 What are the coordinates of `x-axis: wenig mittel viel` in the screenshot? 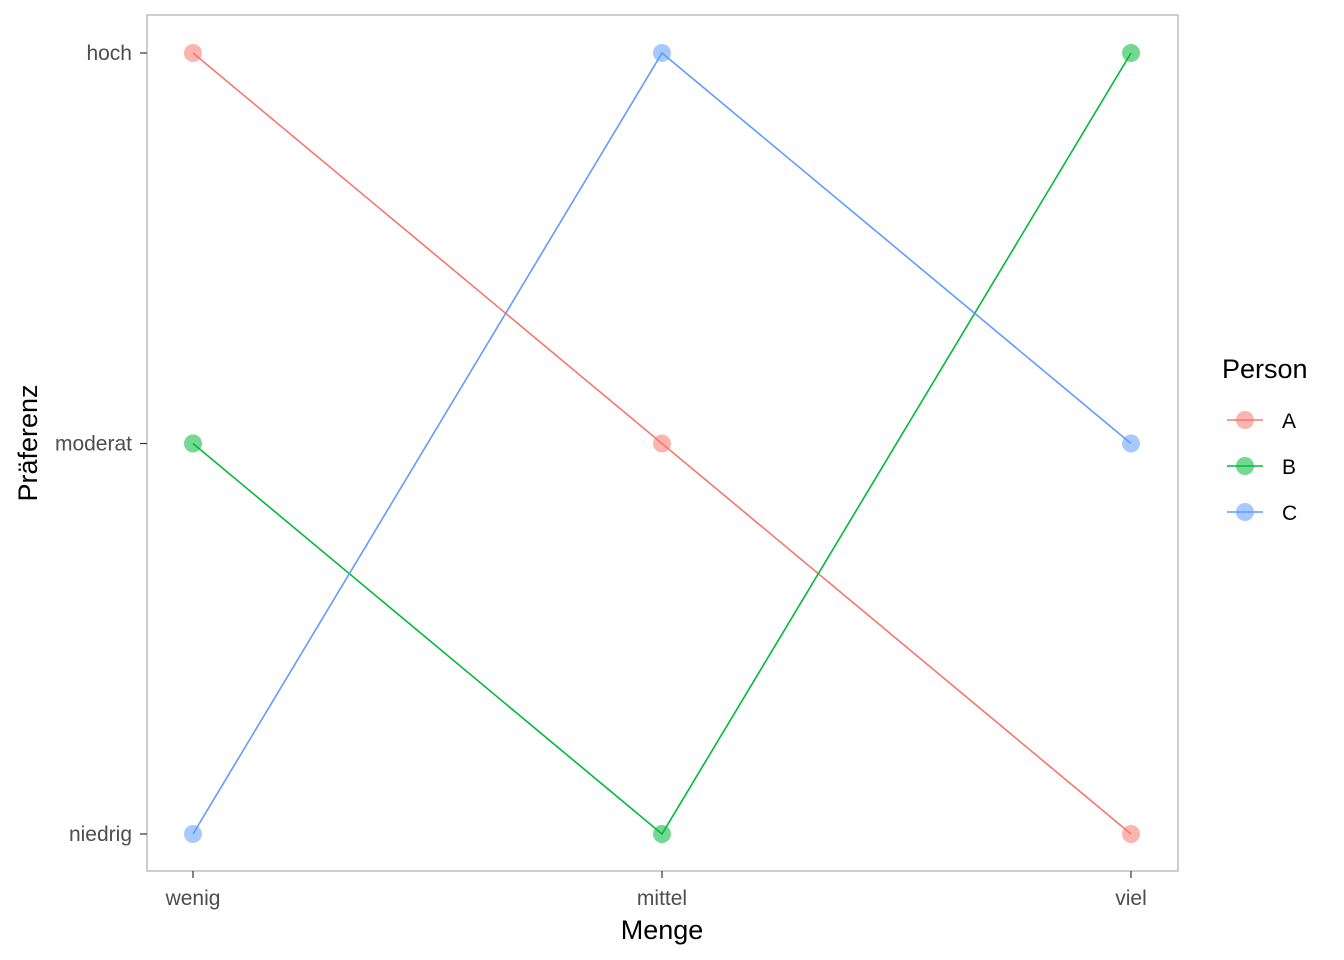 It's located at (656, 890).